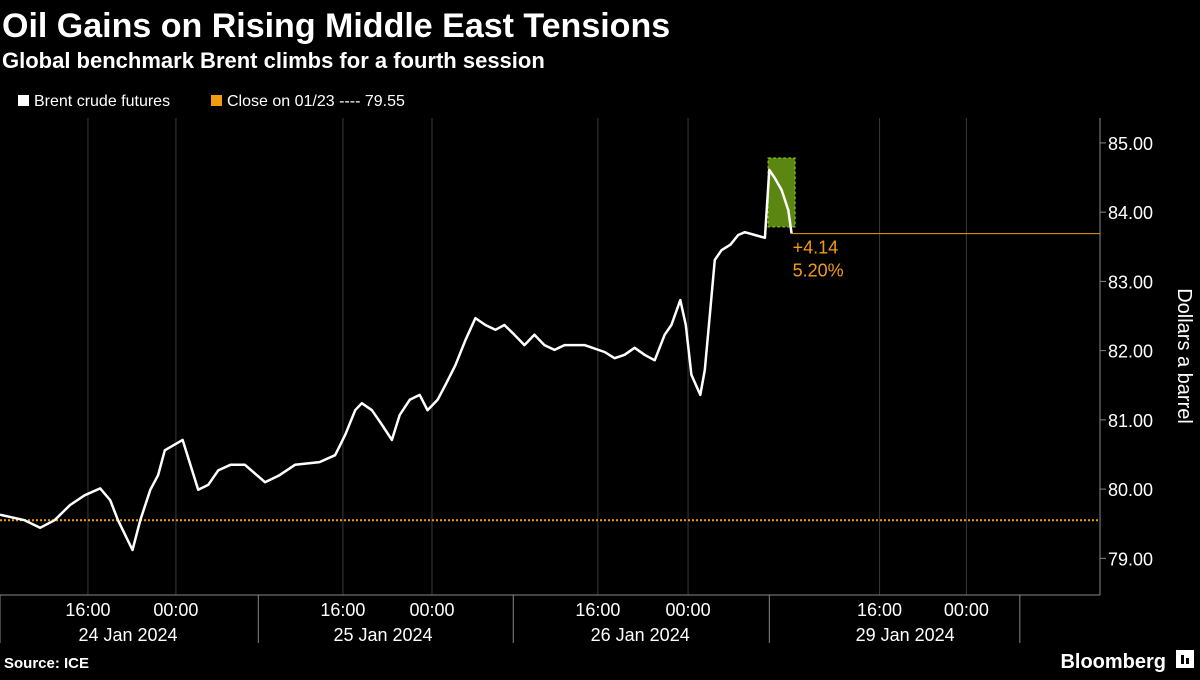  I want to click on y-axis-label: Dollars a barrel, so click(1184, 356).